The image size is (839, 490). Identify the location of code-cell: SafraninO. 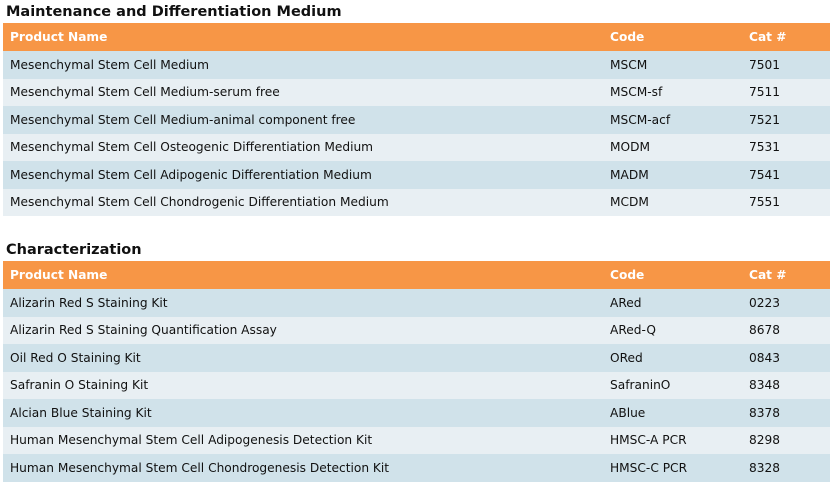
(672, 385).